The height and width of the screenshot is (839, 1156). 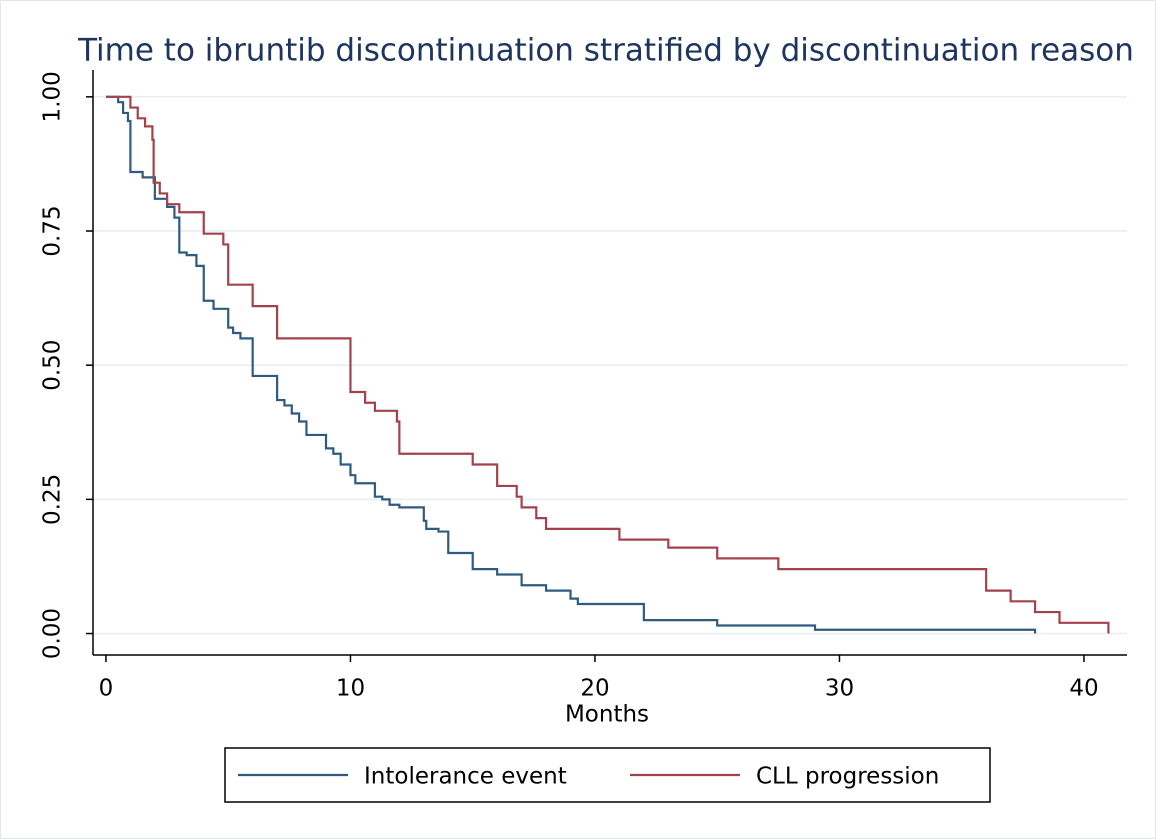 I want to click on x-tick-label: 0, so click(x=106, y=689).